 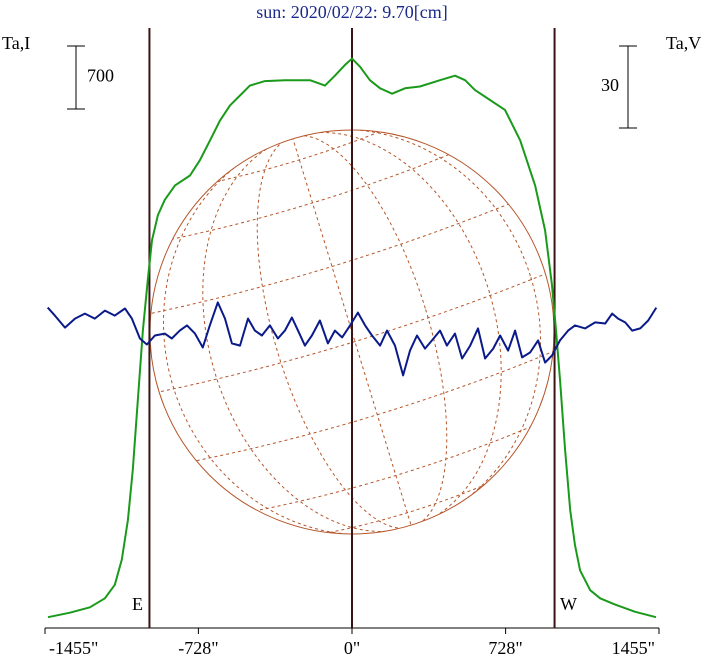 I want to click on y2-axis-label: Ta,V, so click(x=683, y=43).